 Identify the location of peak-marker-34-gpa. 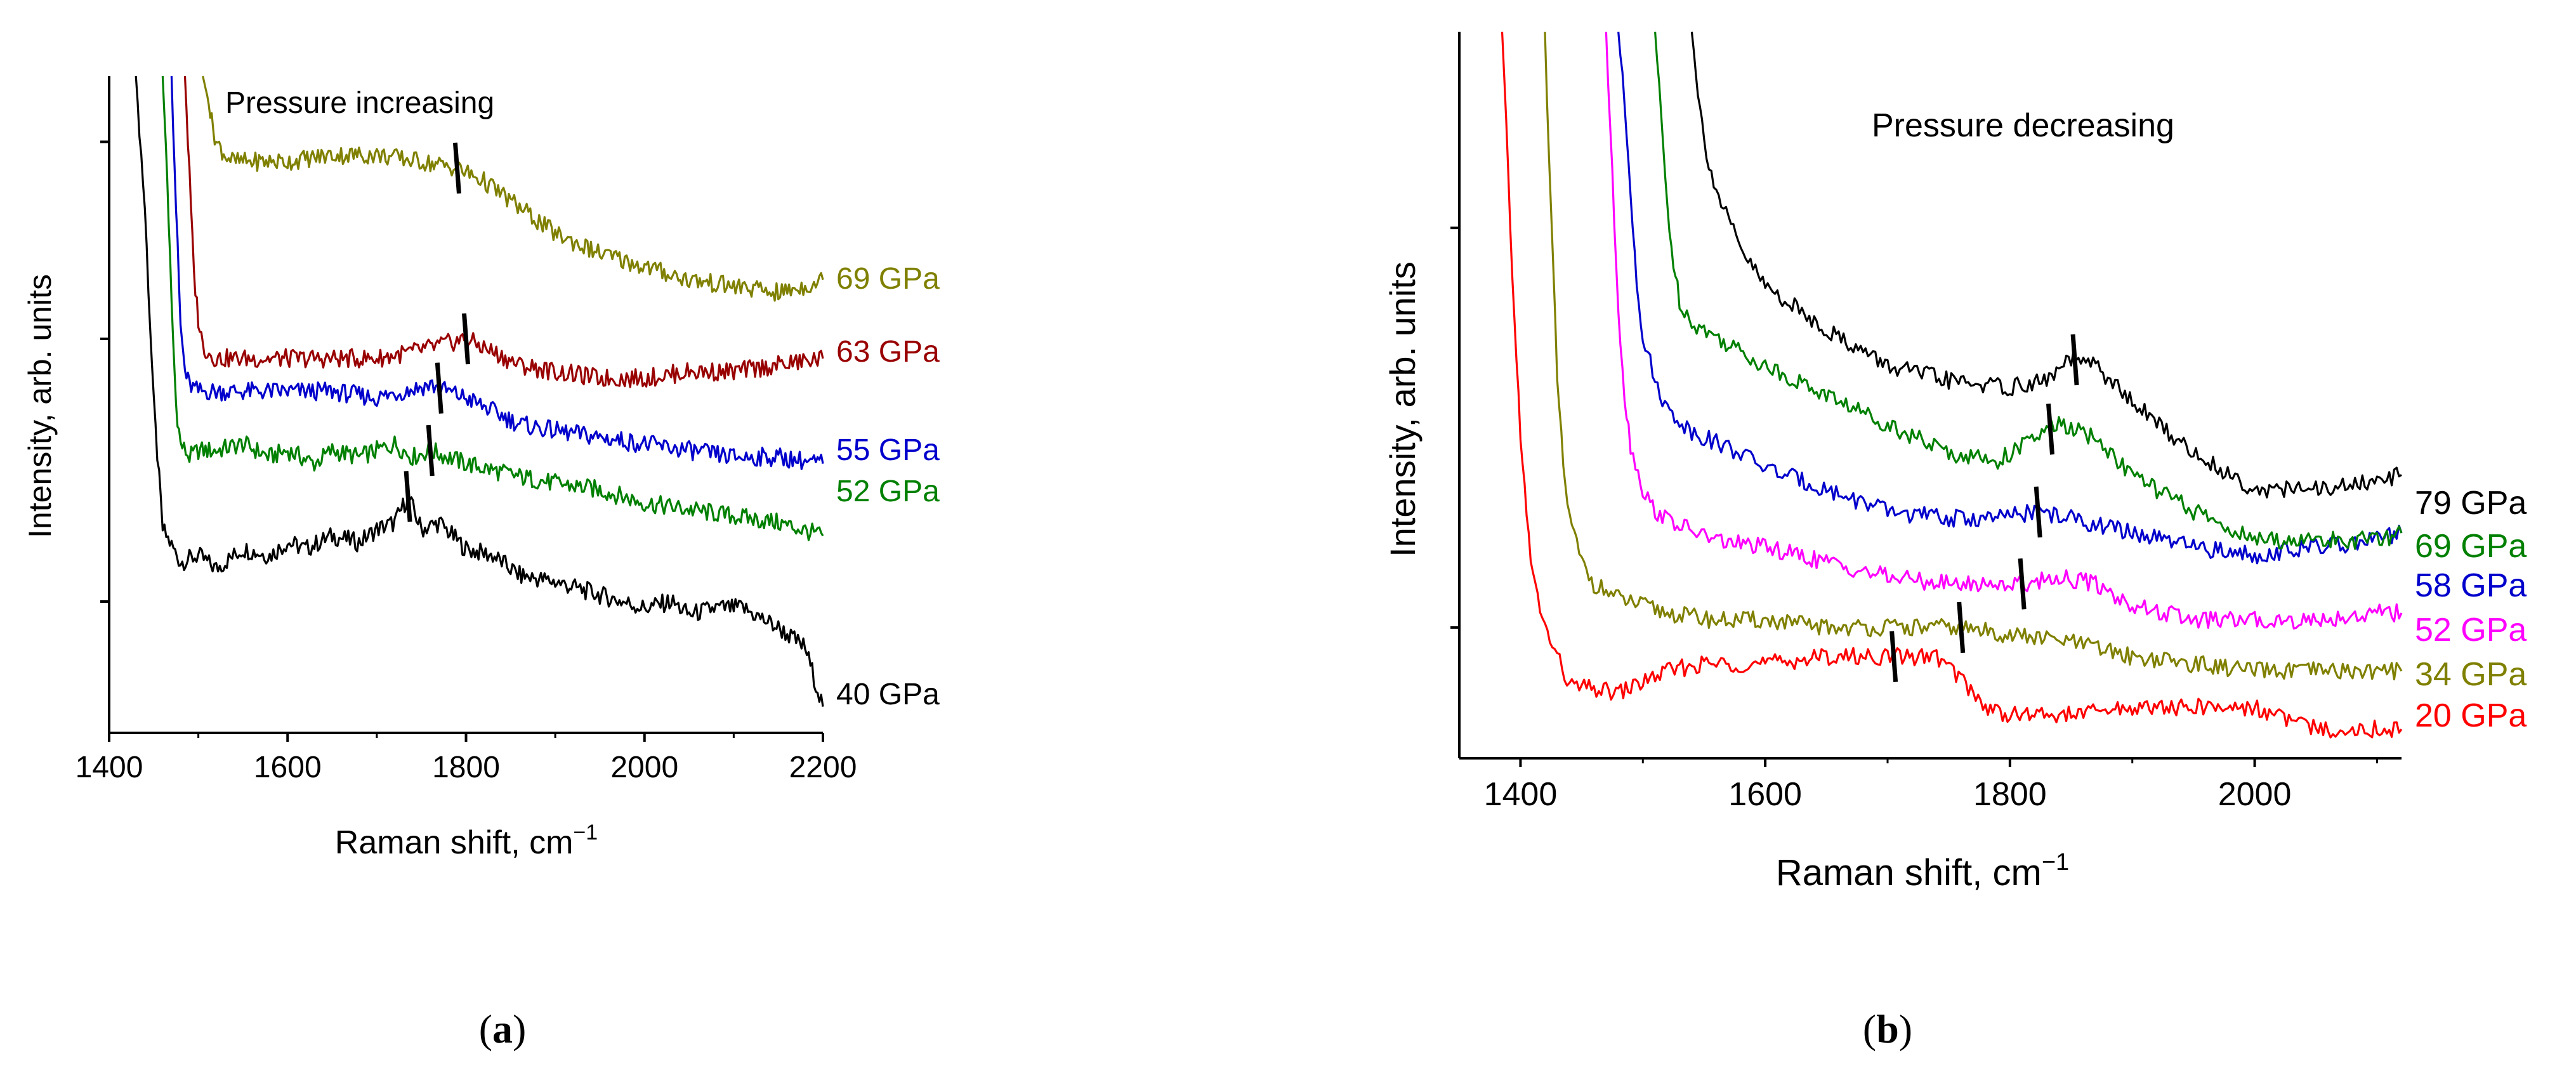
(1961, 628).